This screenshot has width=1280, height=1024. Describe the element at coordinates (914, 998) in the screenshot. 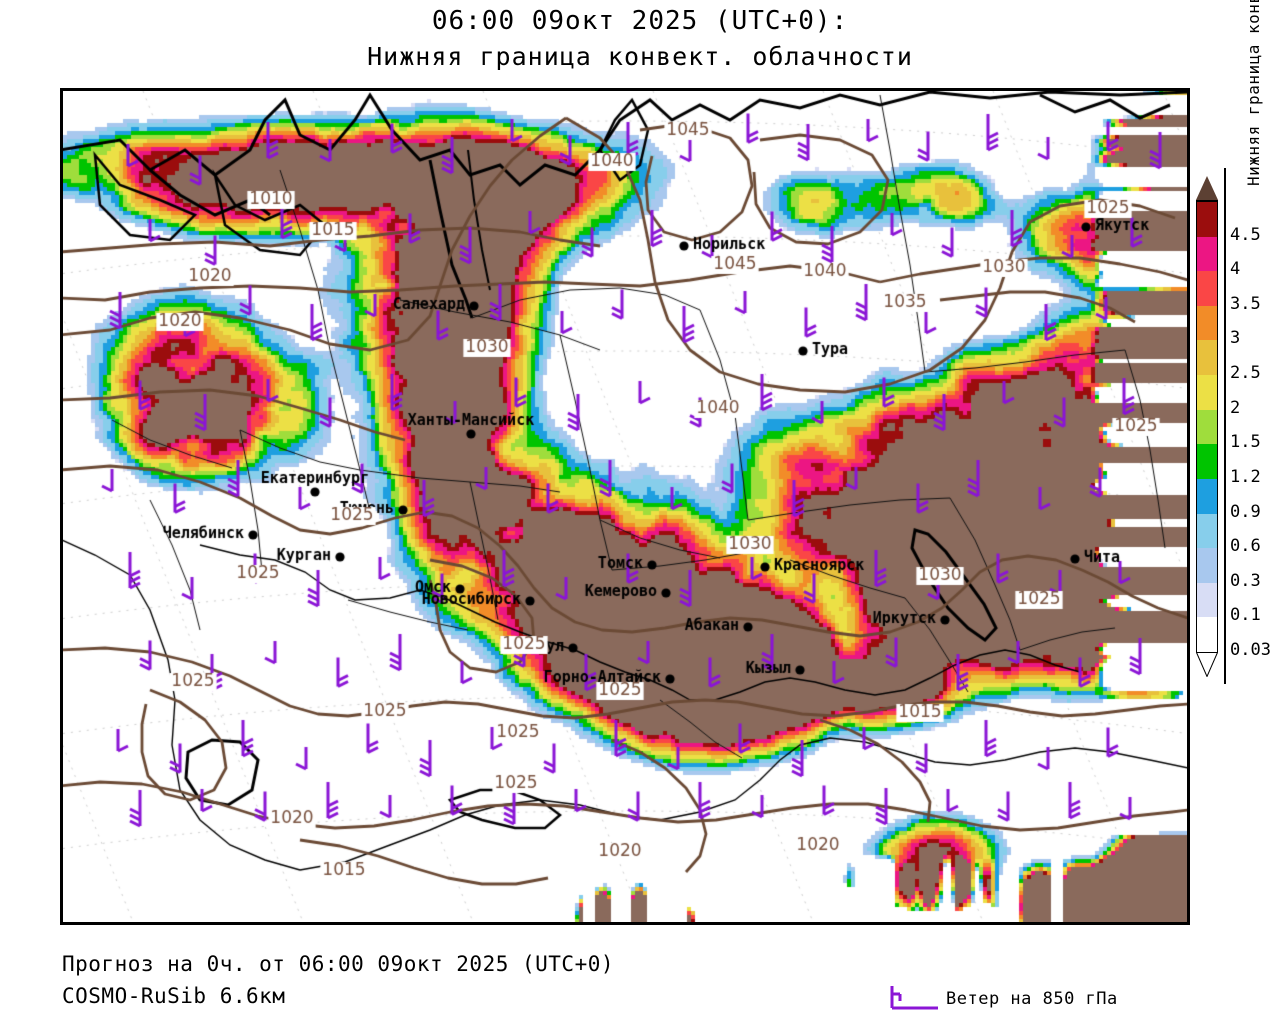

I see `wind-barb-icon` at that location.